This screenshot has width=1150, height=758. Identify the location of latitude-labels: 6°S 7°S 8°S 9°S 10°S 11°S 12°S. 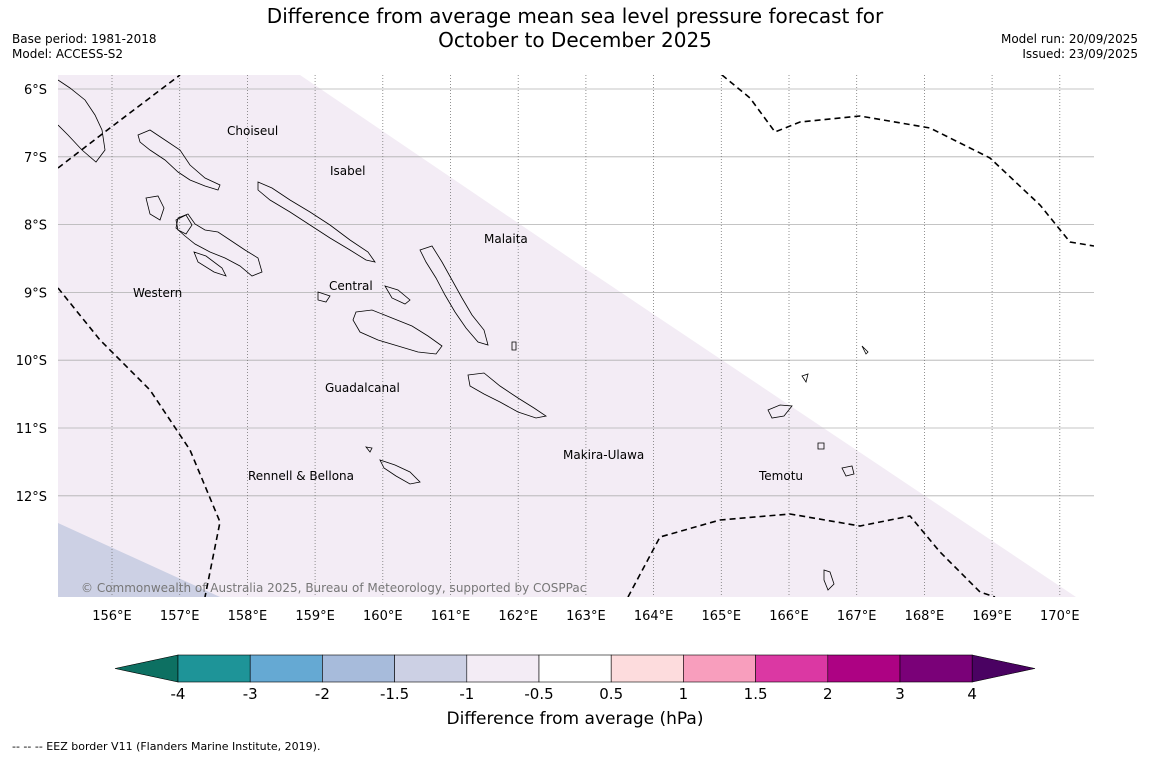
(31, 294).